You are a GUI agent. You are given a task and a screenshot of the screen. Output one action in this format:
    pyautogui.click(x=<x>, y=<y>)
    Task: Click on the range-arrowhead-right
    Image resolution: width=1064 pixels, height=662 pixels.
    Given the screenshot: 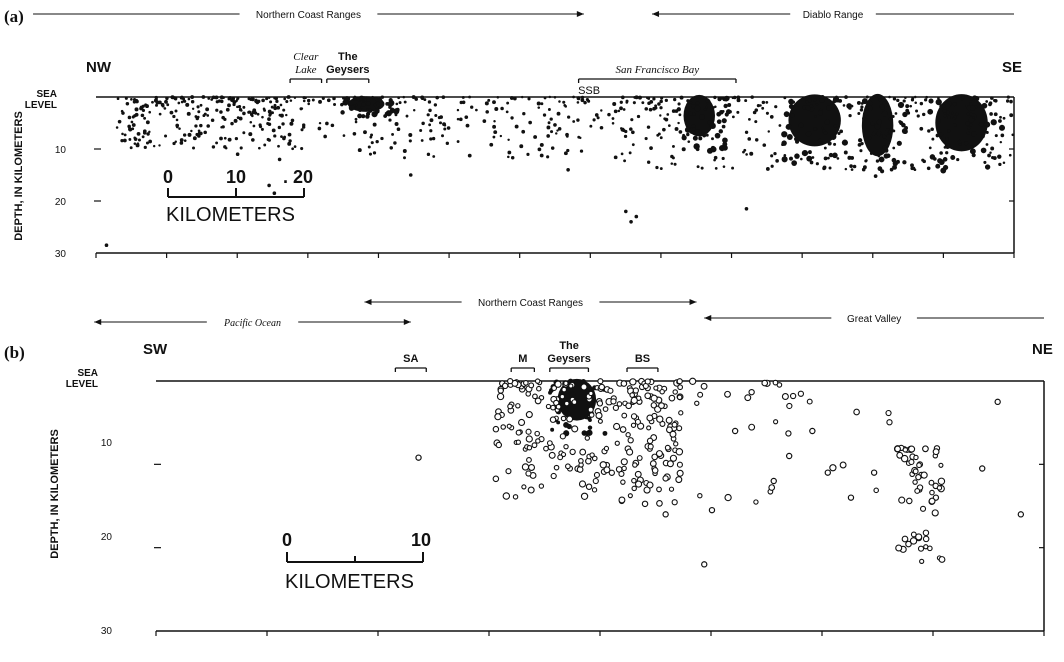 What is the action you would take?
    pyautogui.click(x=580, y=14)
    